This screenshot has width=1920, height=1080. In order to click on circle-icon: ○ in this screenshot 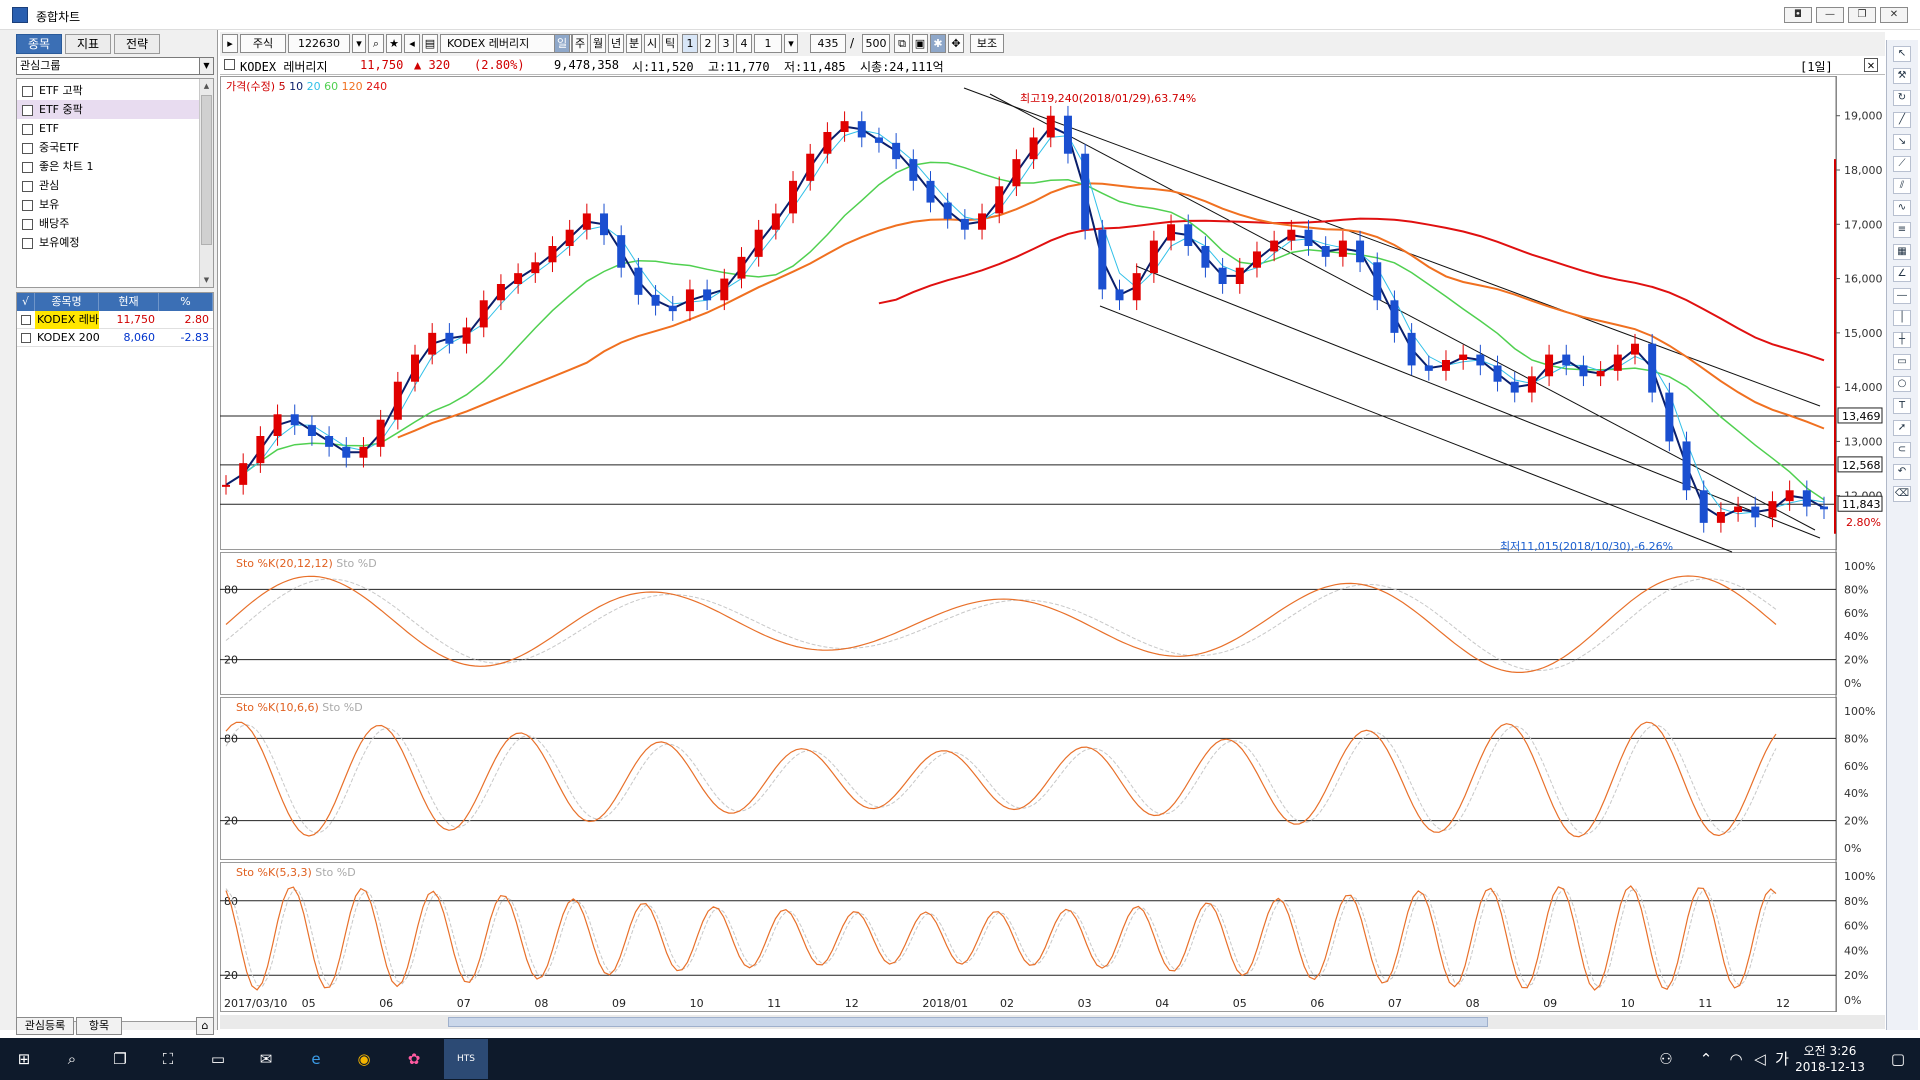, I will do `click(1902, 384)`.